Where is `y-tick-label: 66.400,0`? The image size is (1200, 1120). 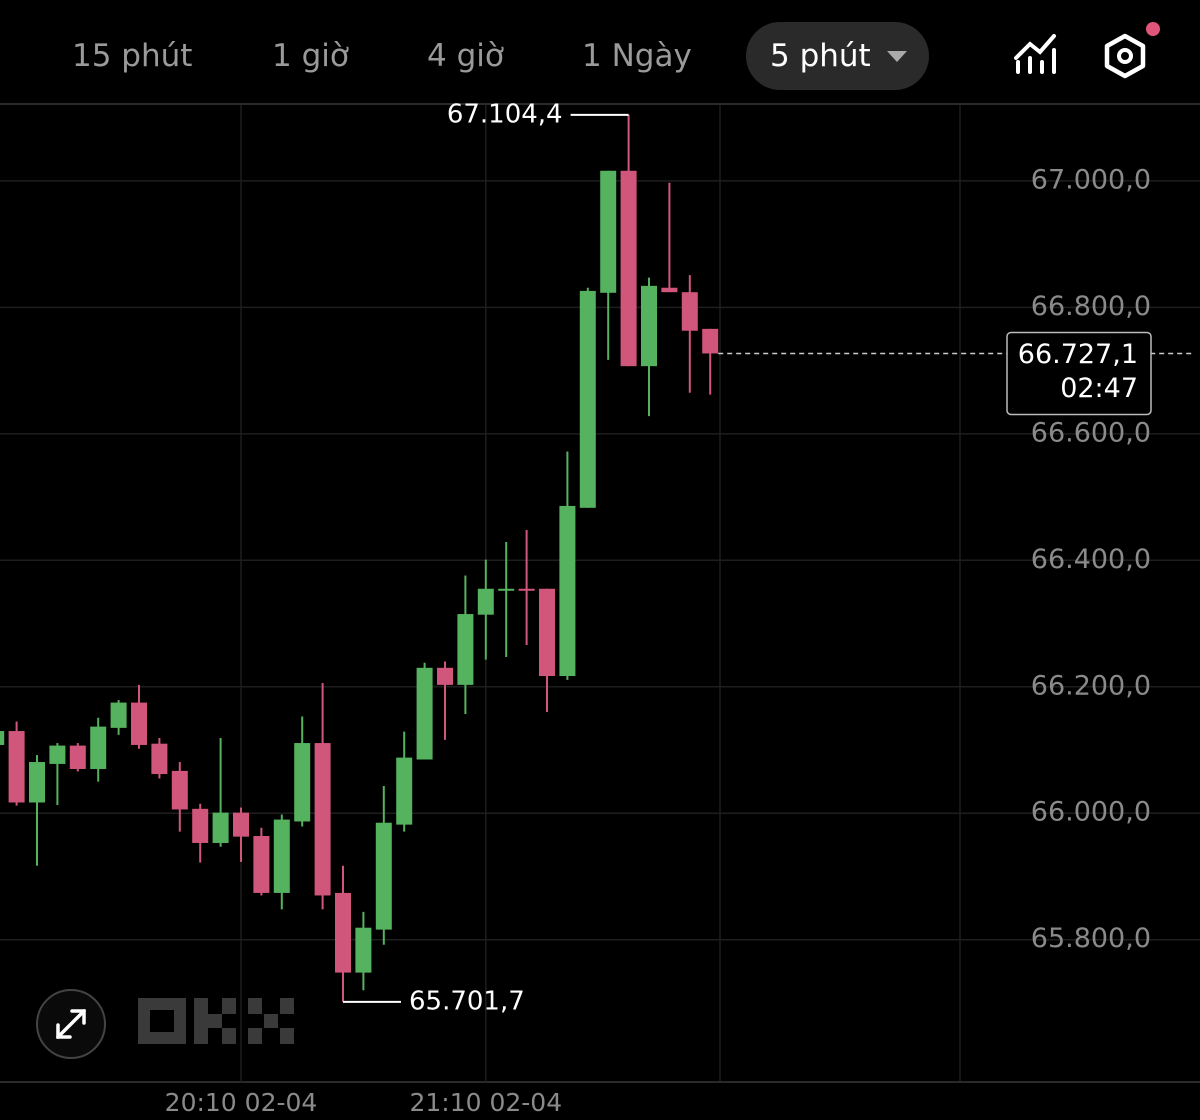 y-tick-label: 66.400,0 is located at coordinates (1091, 559).